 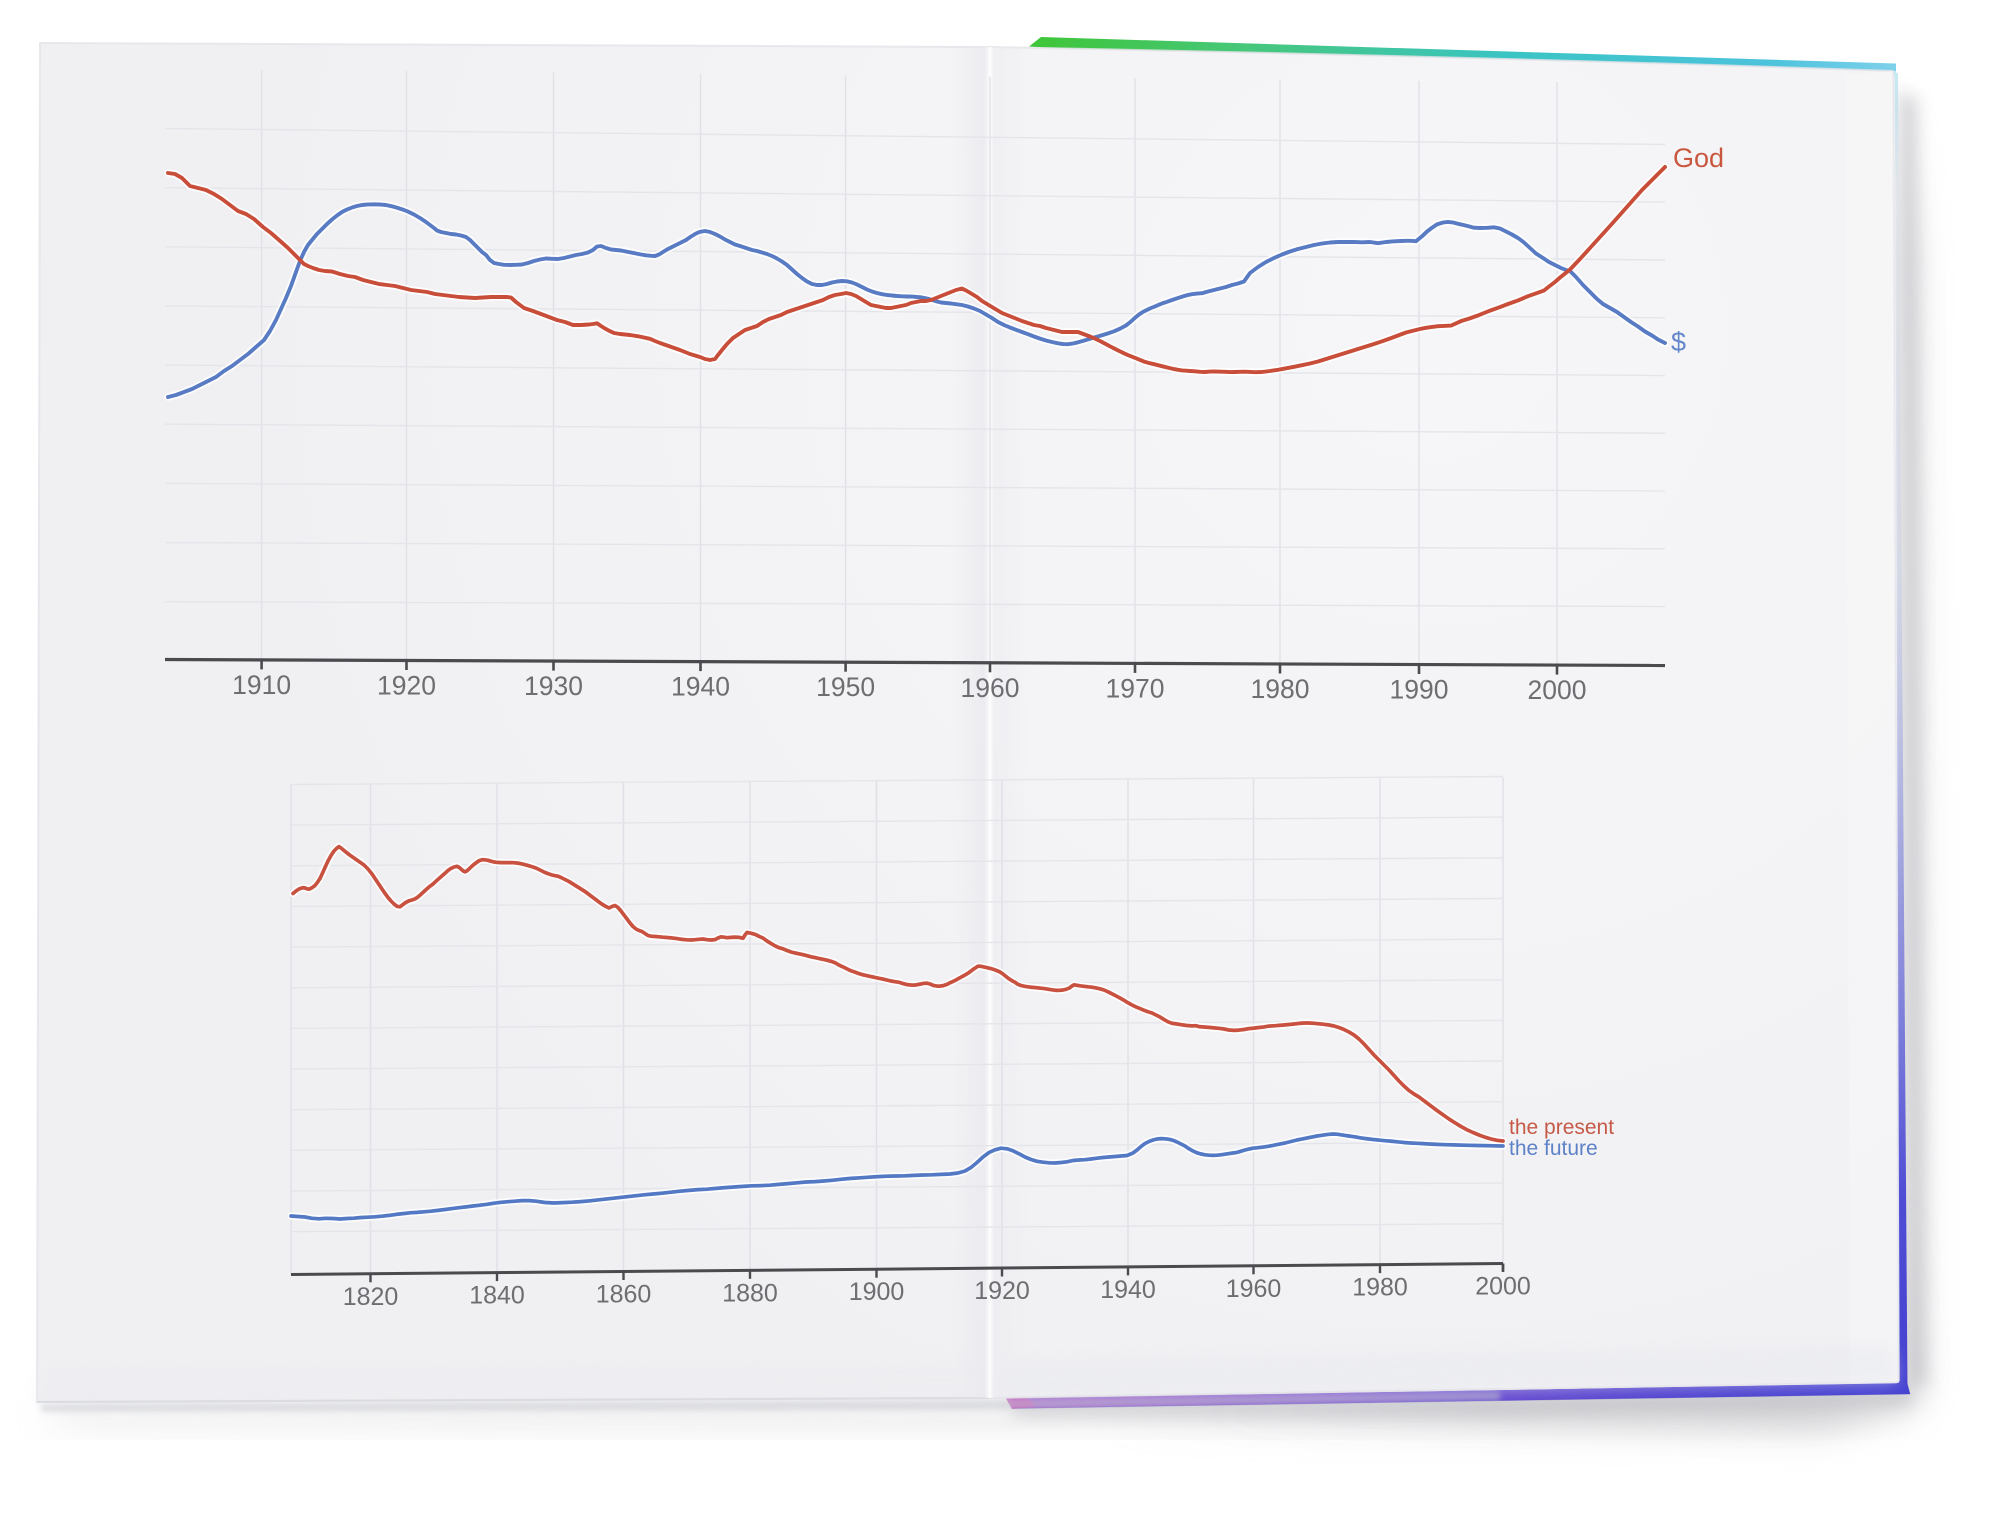 I want to click on svg-text: the future, so click(x=1553, y=1148).